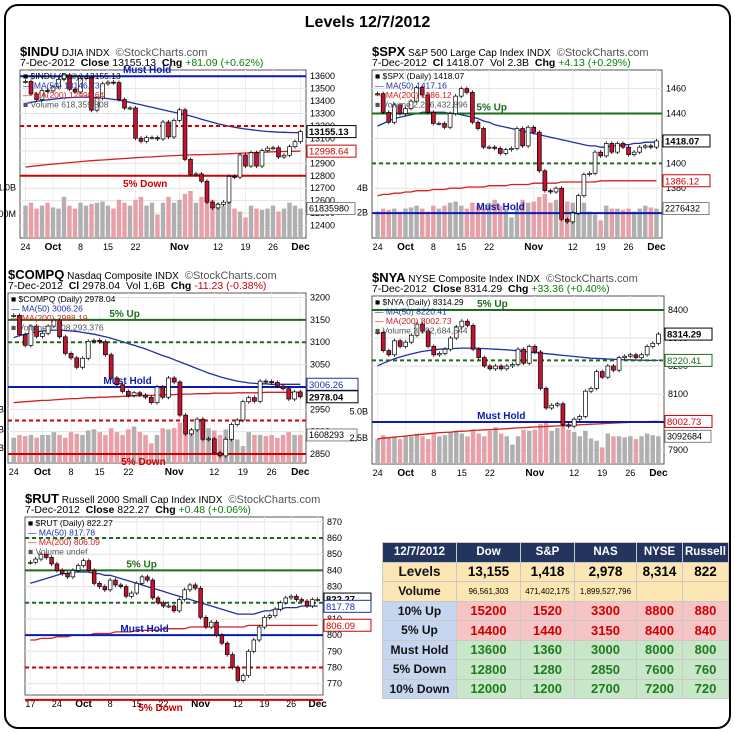  I want to click on x-tick-label: 17, so click(30, 704).